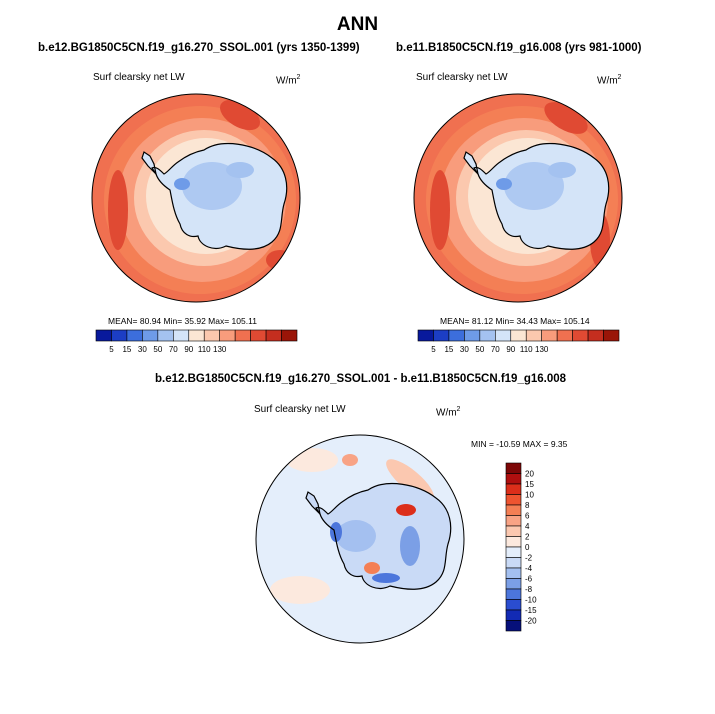  Describe the element at coordinates (527, 547) in the screenshot. I see `panel3-colorbar-tick-label: 0` at that location.